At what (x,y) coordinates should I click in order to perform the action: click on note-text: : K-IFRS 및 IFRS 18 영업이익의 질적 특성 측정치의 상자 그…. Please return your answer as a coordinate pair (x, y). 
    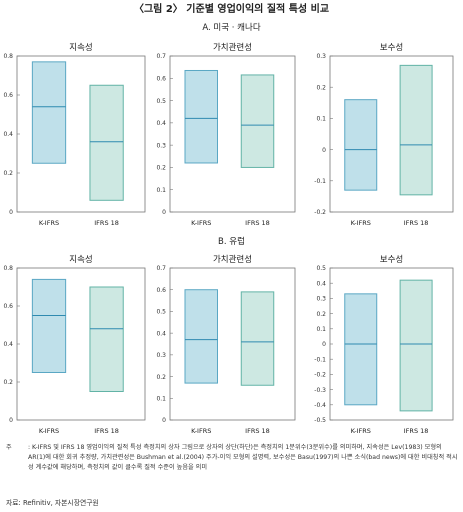
    Looking at the image, I should click on (243, 457).